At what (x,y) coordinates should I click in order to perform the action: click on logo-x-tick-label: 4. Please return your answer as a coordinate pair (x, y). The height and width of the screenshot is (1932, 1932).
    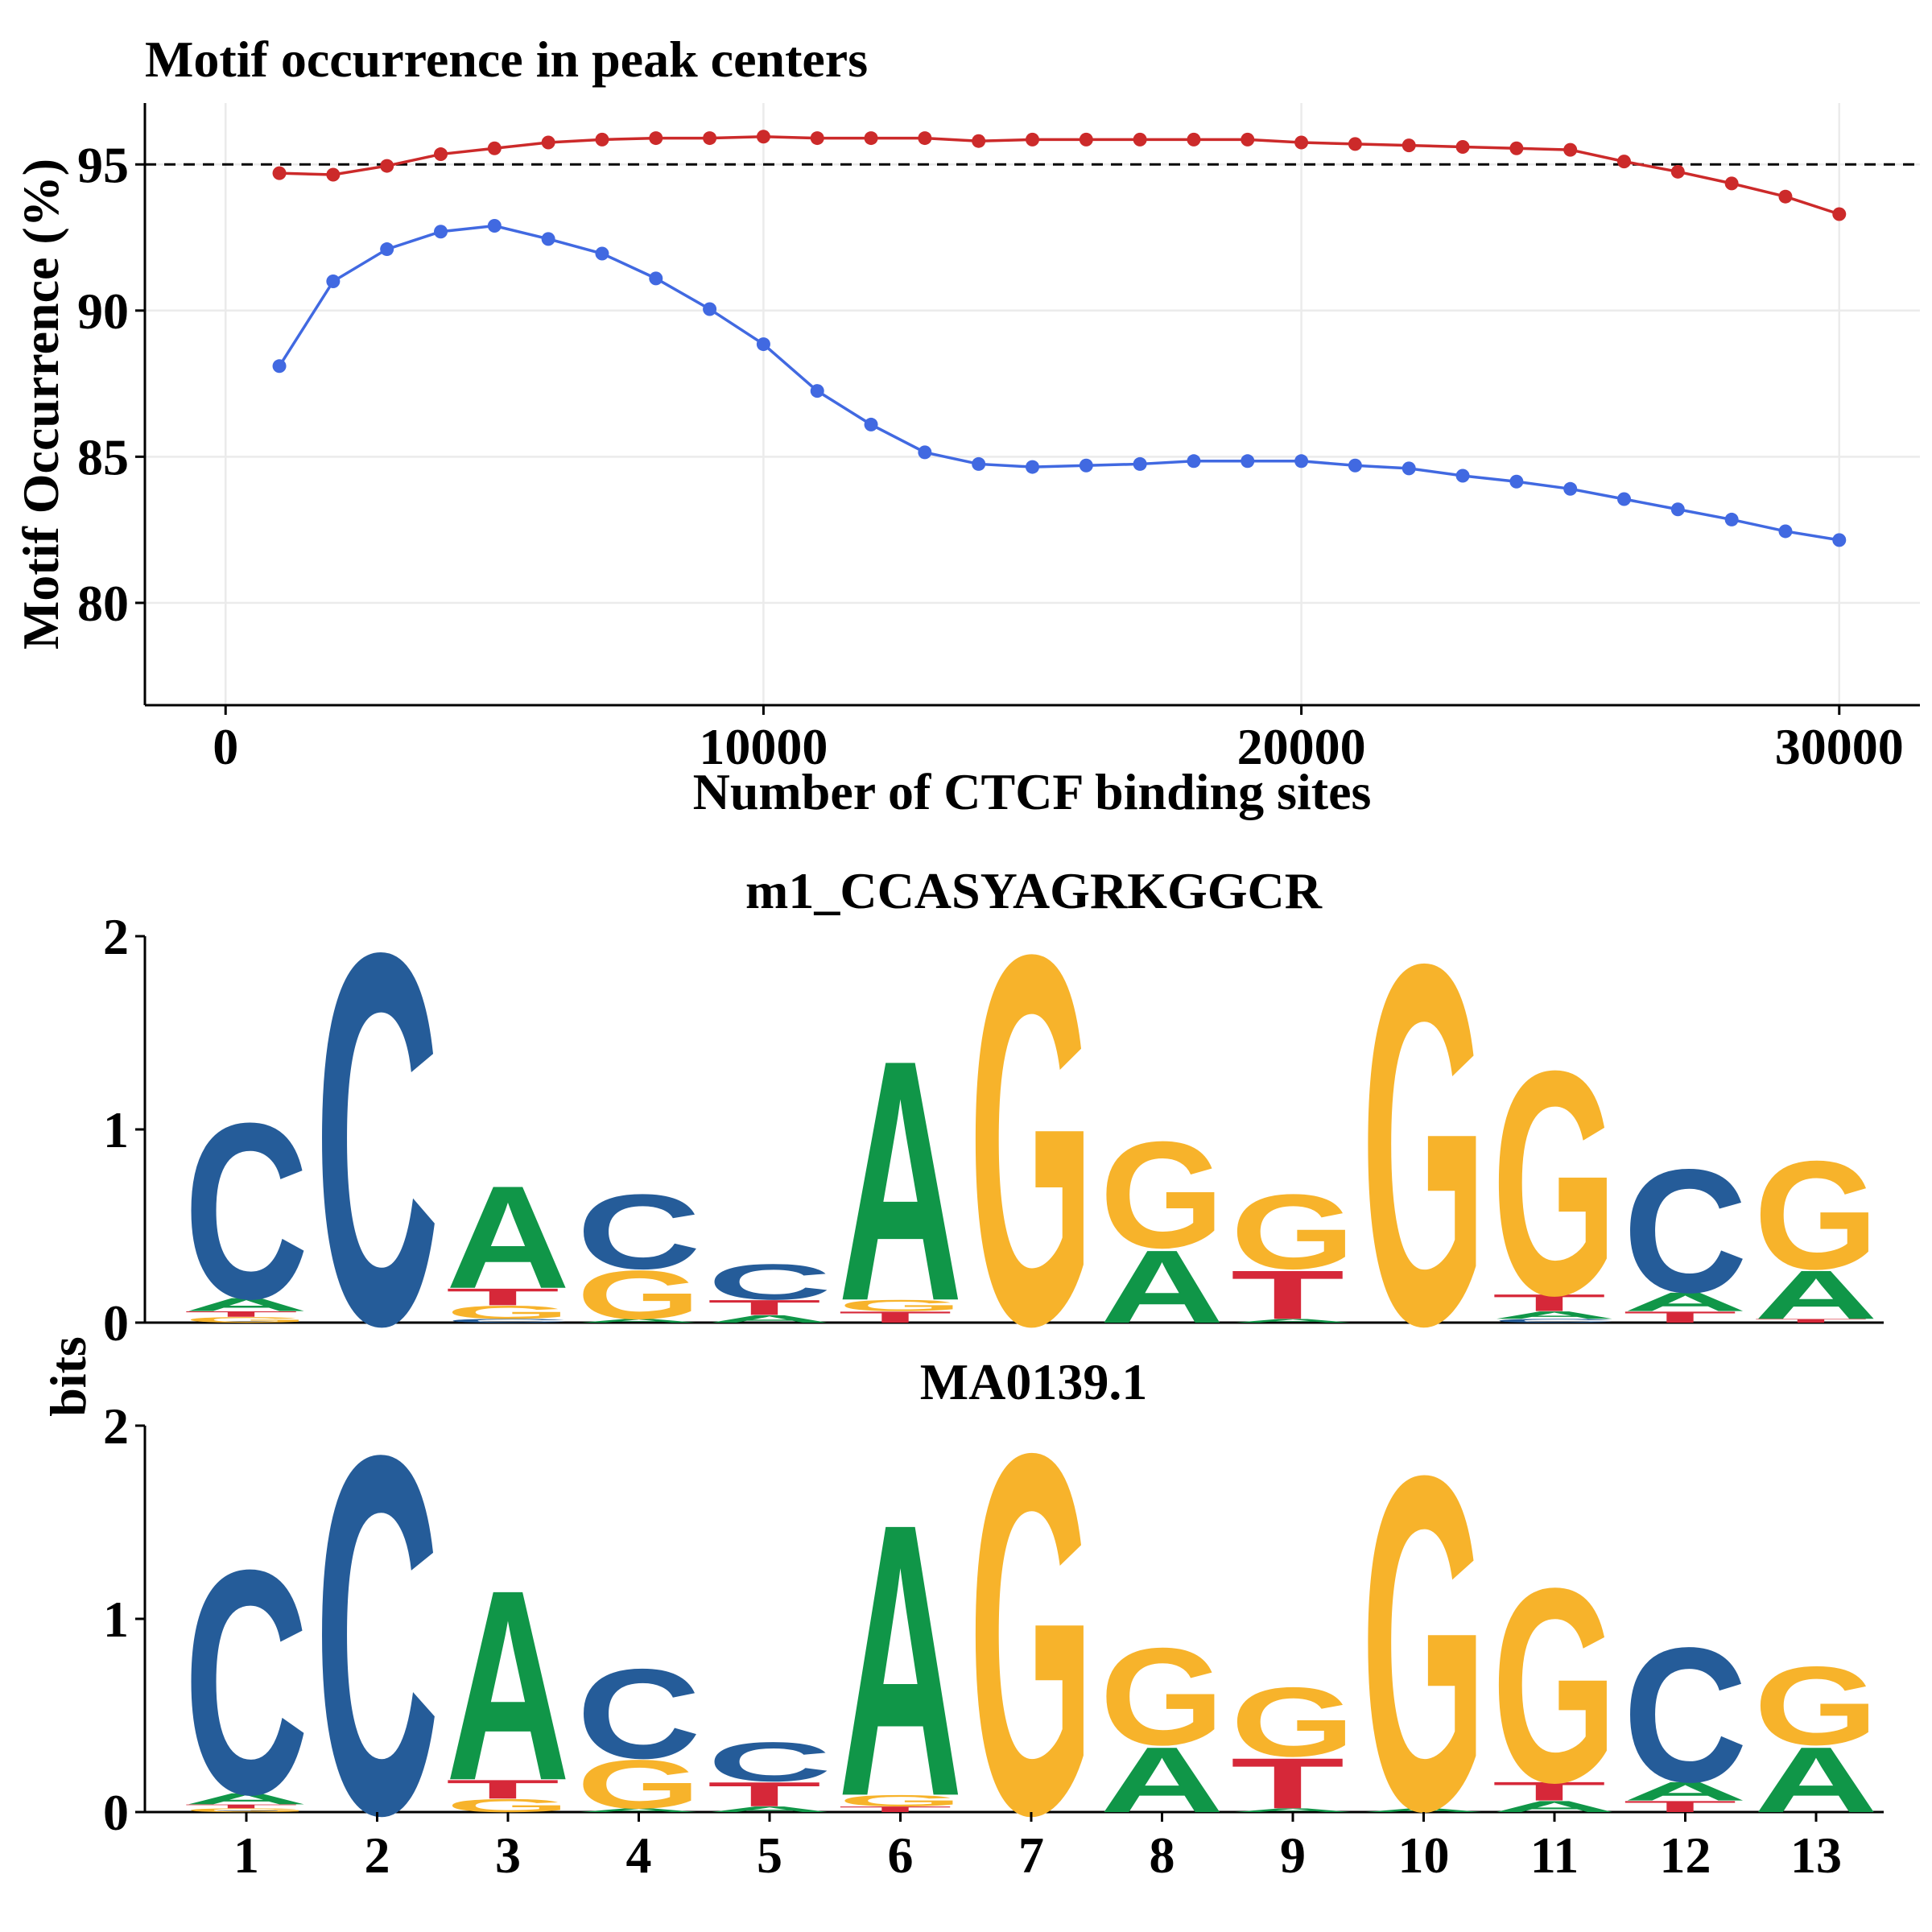
    Looking at the image, I should click on (639, 1855).